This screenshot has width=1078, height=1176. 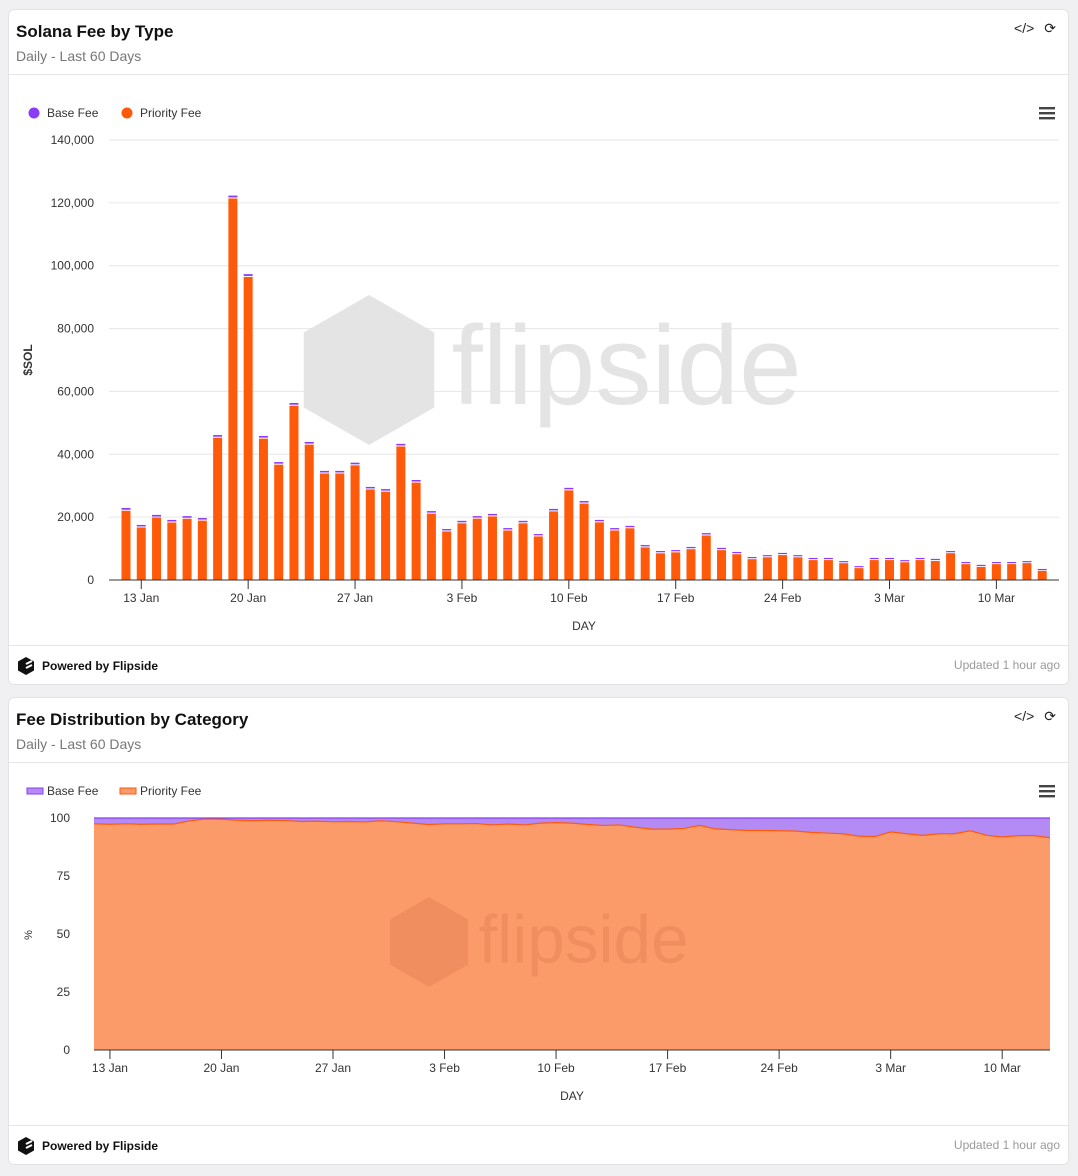 What do you see at coordinates (128, 791) in the screenshot?
I see `legend-priority-fee-marker` at bounding box center [128, 791].